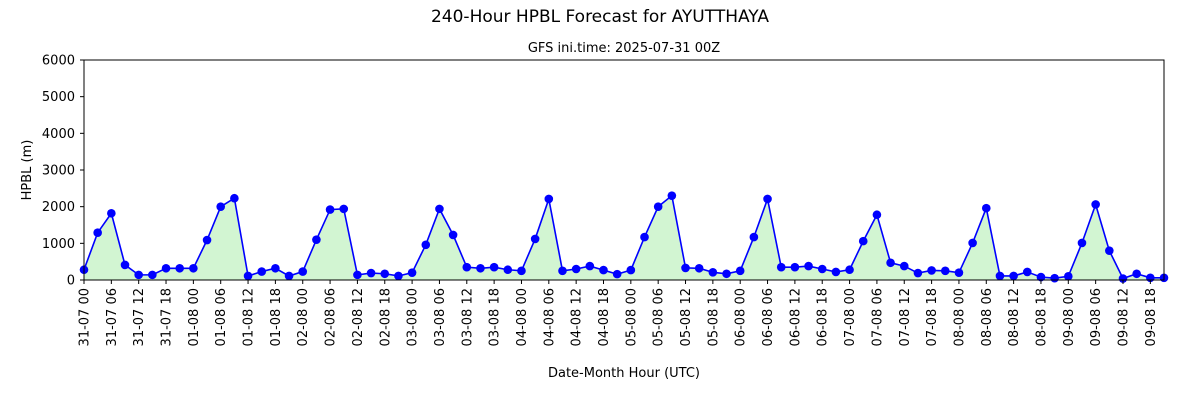 The width and height of the screenshot is (1200, 400). What do you see at coordinates (167, 317) in the screenshot?
I see `x-tick-label: 31-07 18` at bounding box center [167, 317].